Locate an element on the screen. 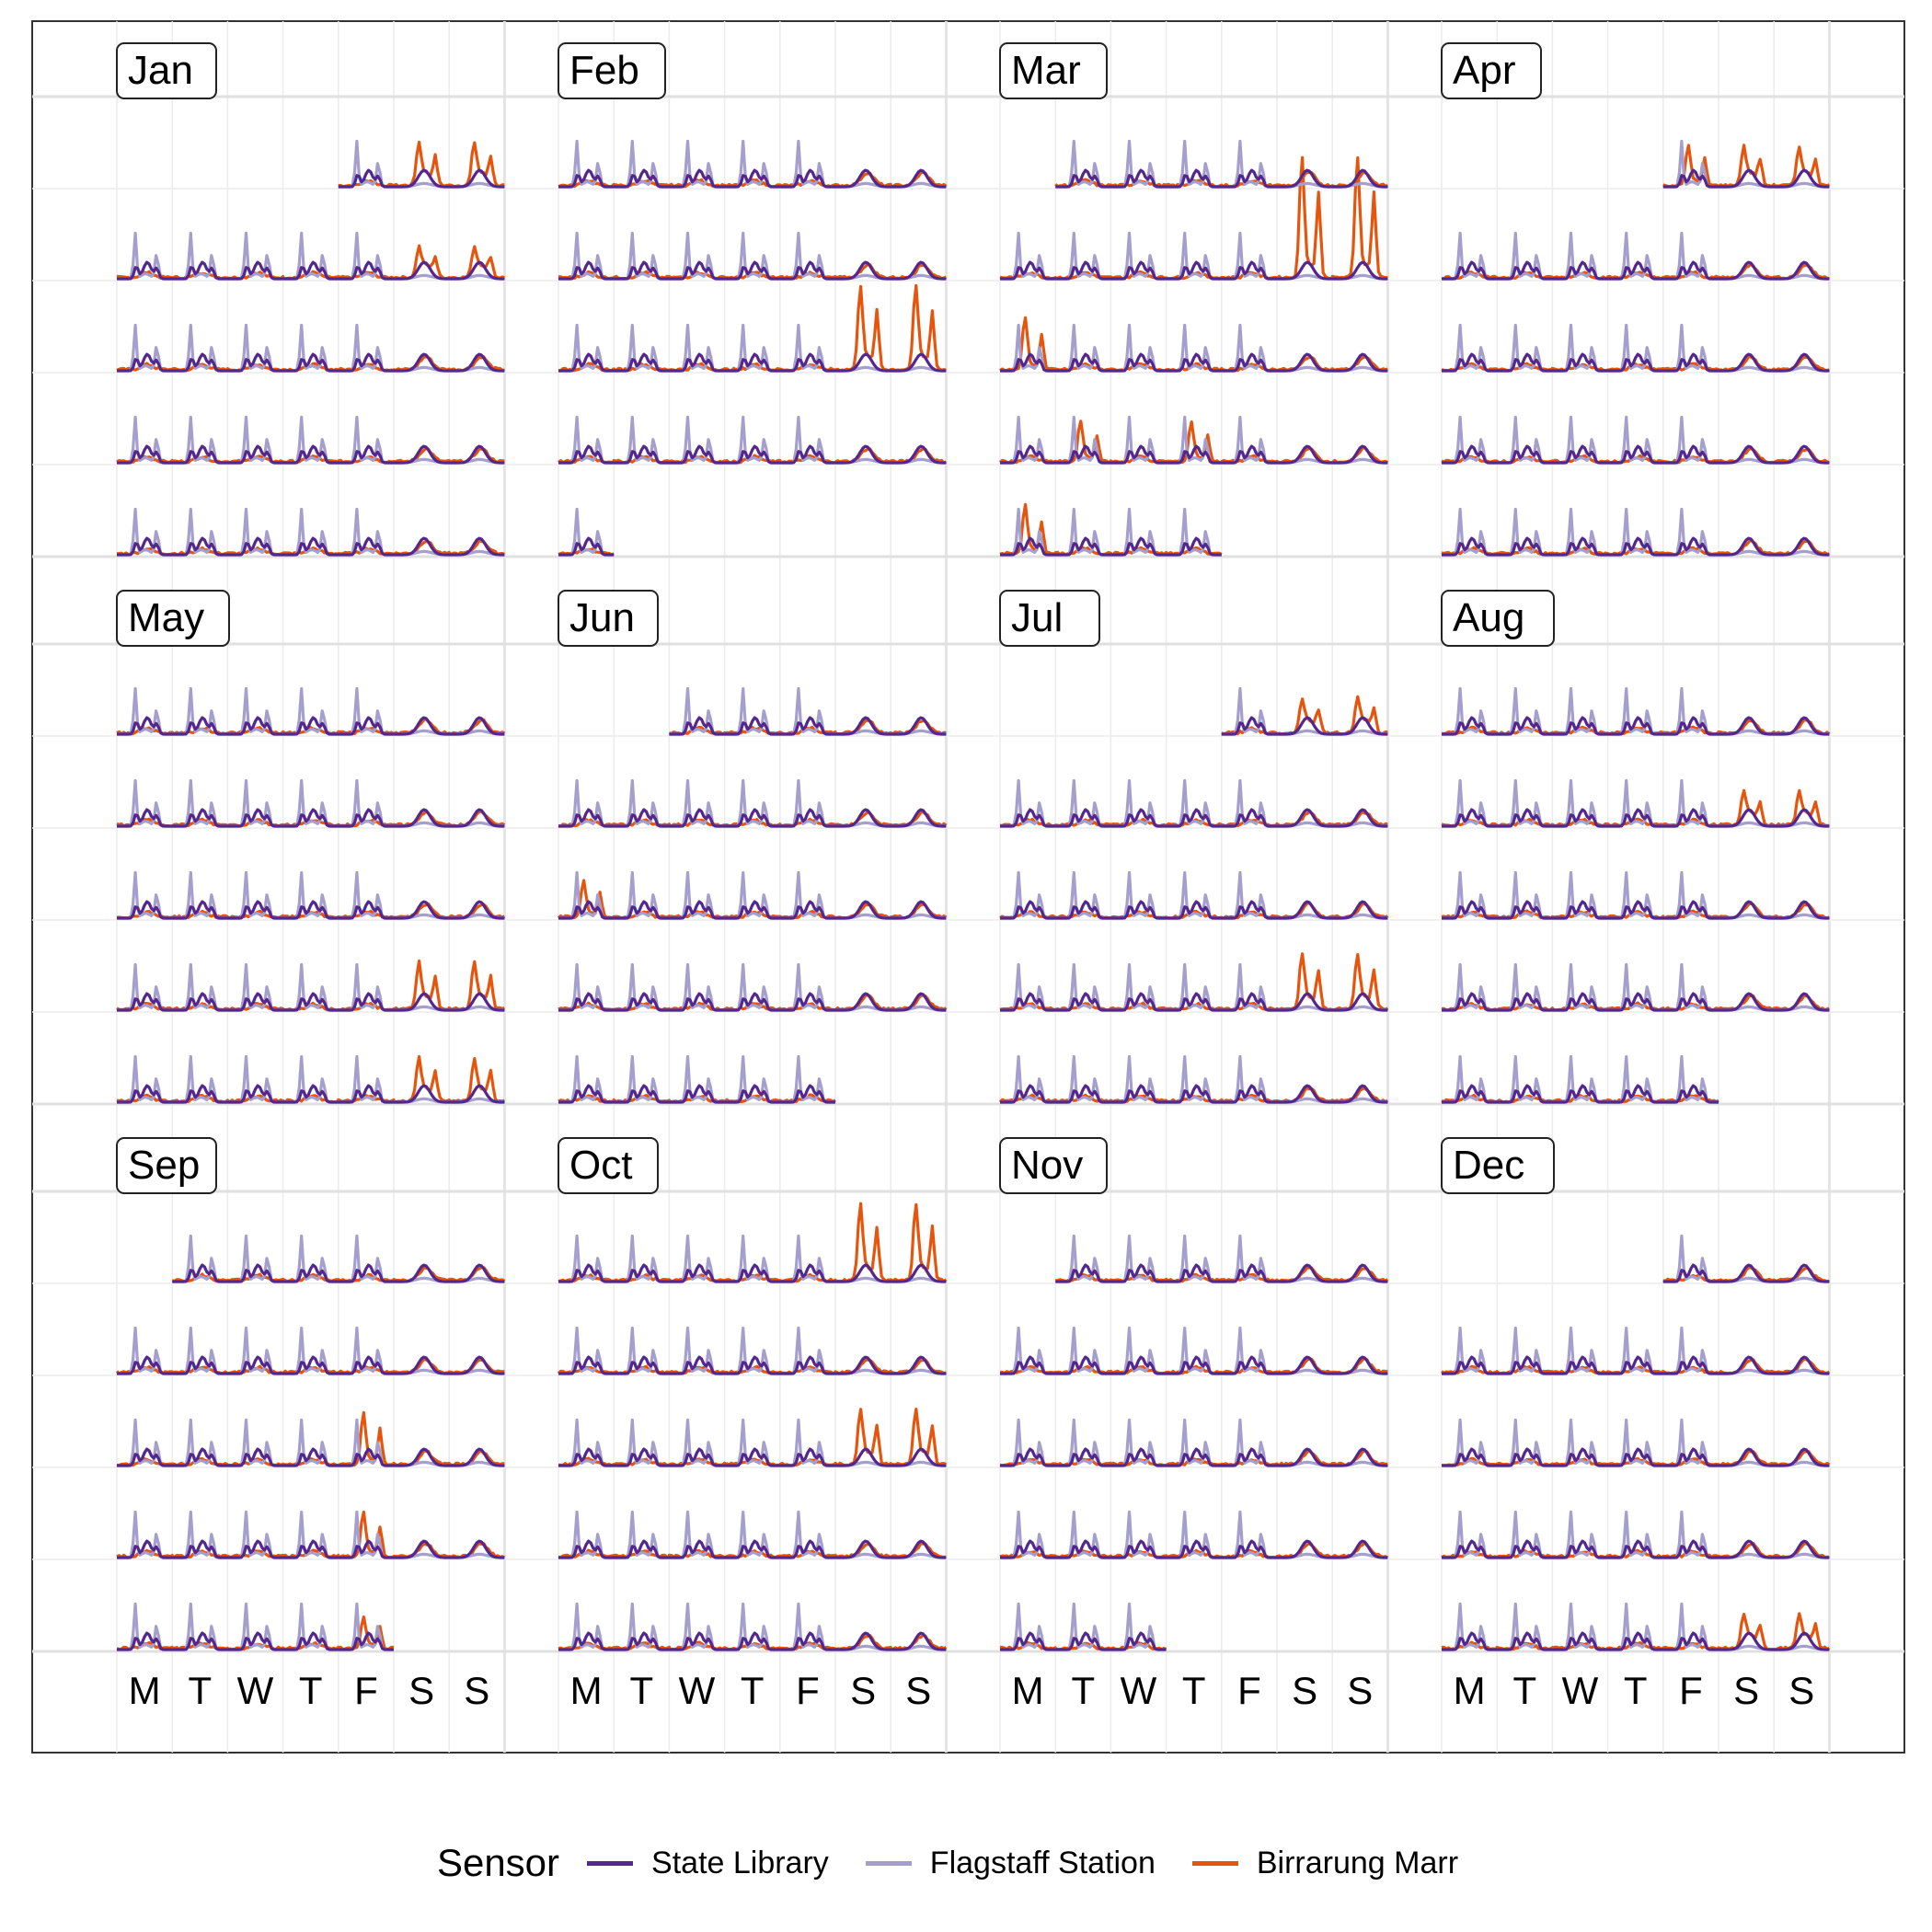  legend-swatch-flagstaff-station is located at coordinates (888, 1863).